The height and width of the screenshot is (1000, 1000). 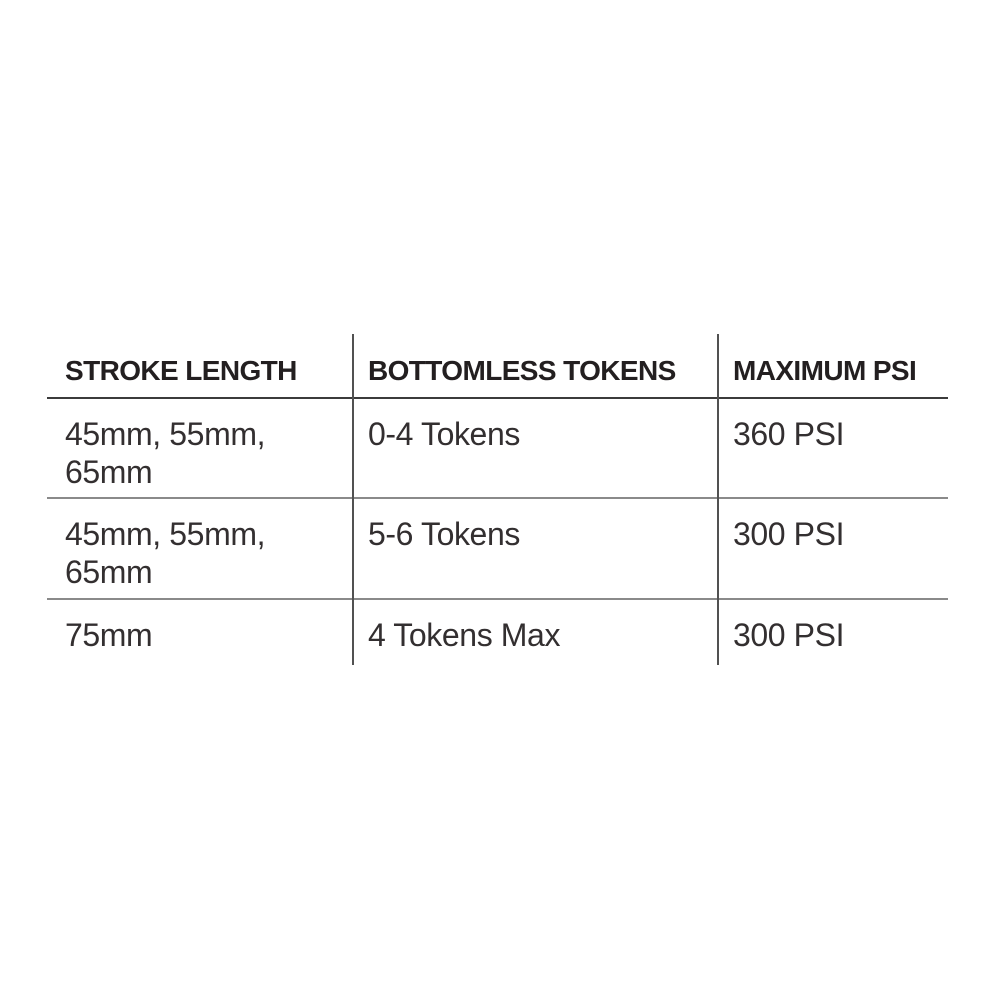 What do you see at coordinates (181, 370) in the screenshot?
I see `column-header-stroke-length: STROKE LENGTH` at bounding box center [181, 370].